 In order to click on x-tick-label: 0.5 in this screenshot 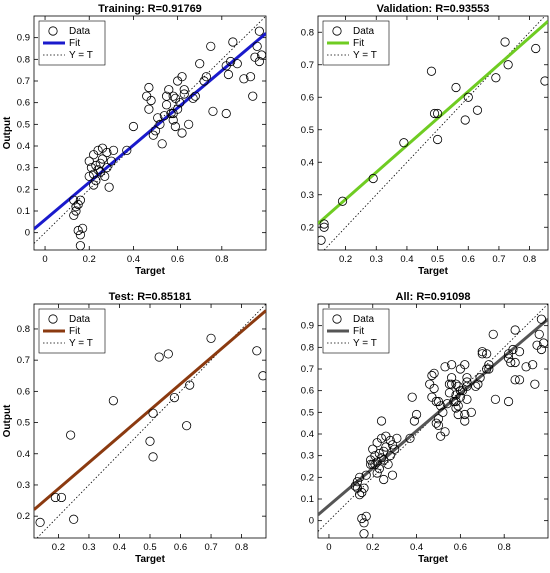, I will do `click(149, 547)`.